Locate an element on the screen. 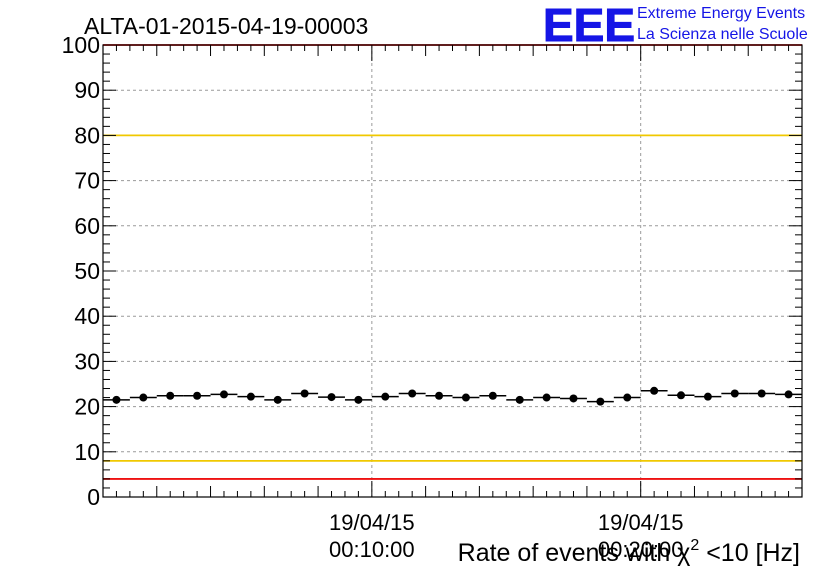 This screenshot has width=836, height=572. y-tick-label: 90 is located at coordinates (87, 90).